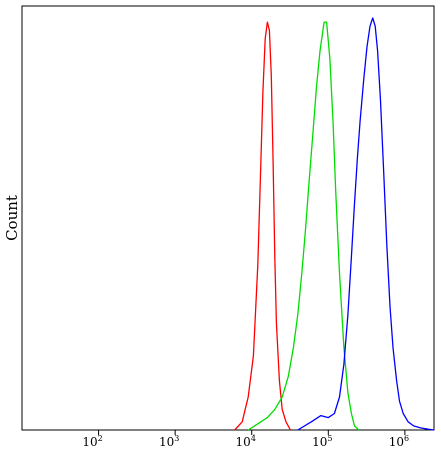  Describe the element at coordinates (399, 441) in the screenshot. I see `x-tick-label: 106` at that location.